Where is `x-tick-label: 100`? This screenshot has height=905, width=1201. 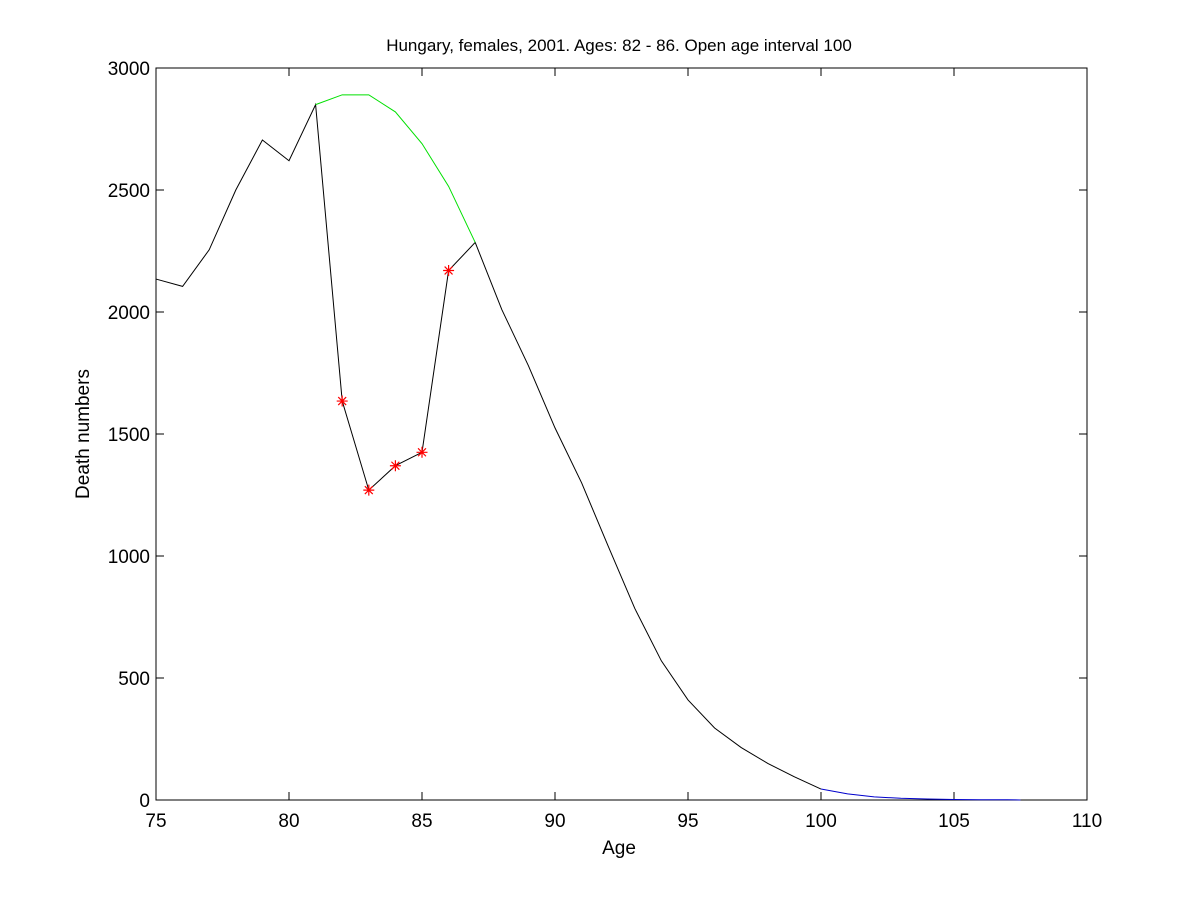 x-tick-label: 100 is located at coordinates (821, 821).